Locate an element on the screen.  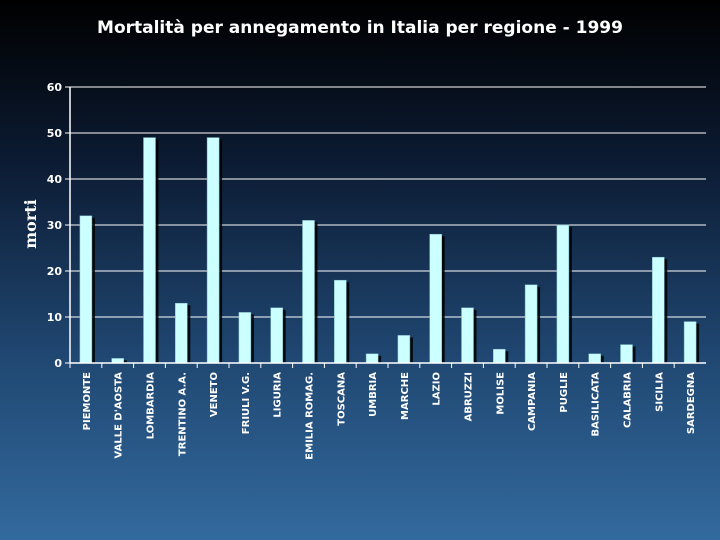
y-tick-label-20: 20 is located at coordinates (55, 271).